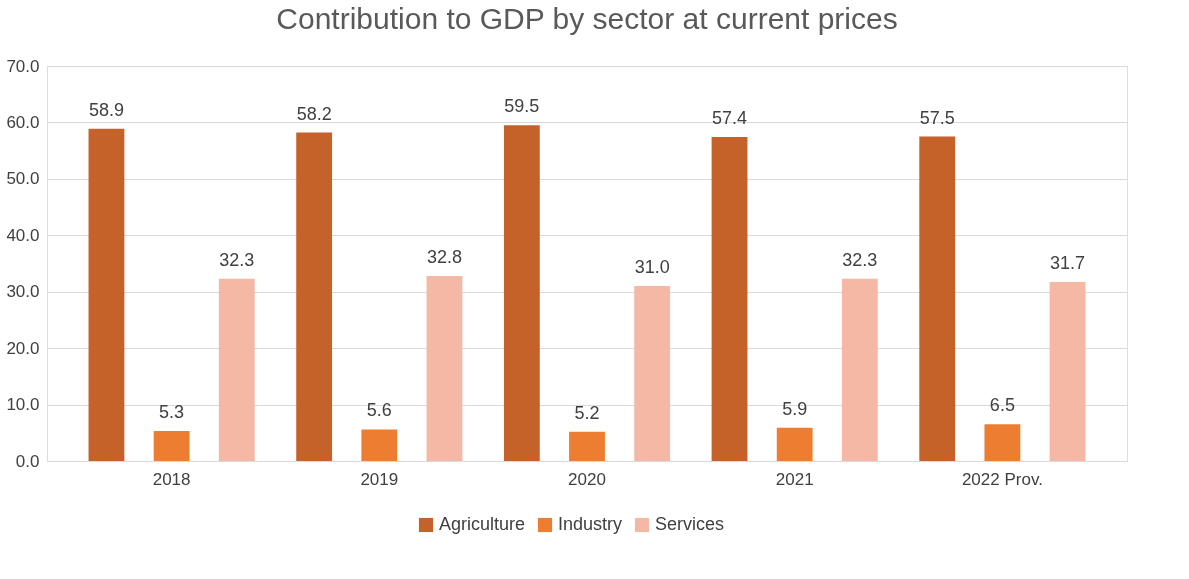 The width and height of the screenshot is (1189, 579). What do you see at coordinates (23, 405) in the screenshot?
I see `y-tick-label: 10.0` at bounding box center [23, 405].